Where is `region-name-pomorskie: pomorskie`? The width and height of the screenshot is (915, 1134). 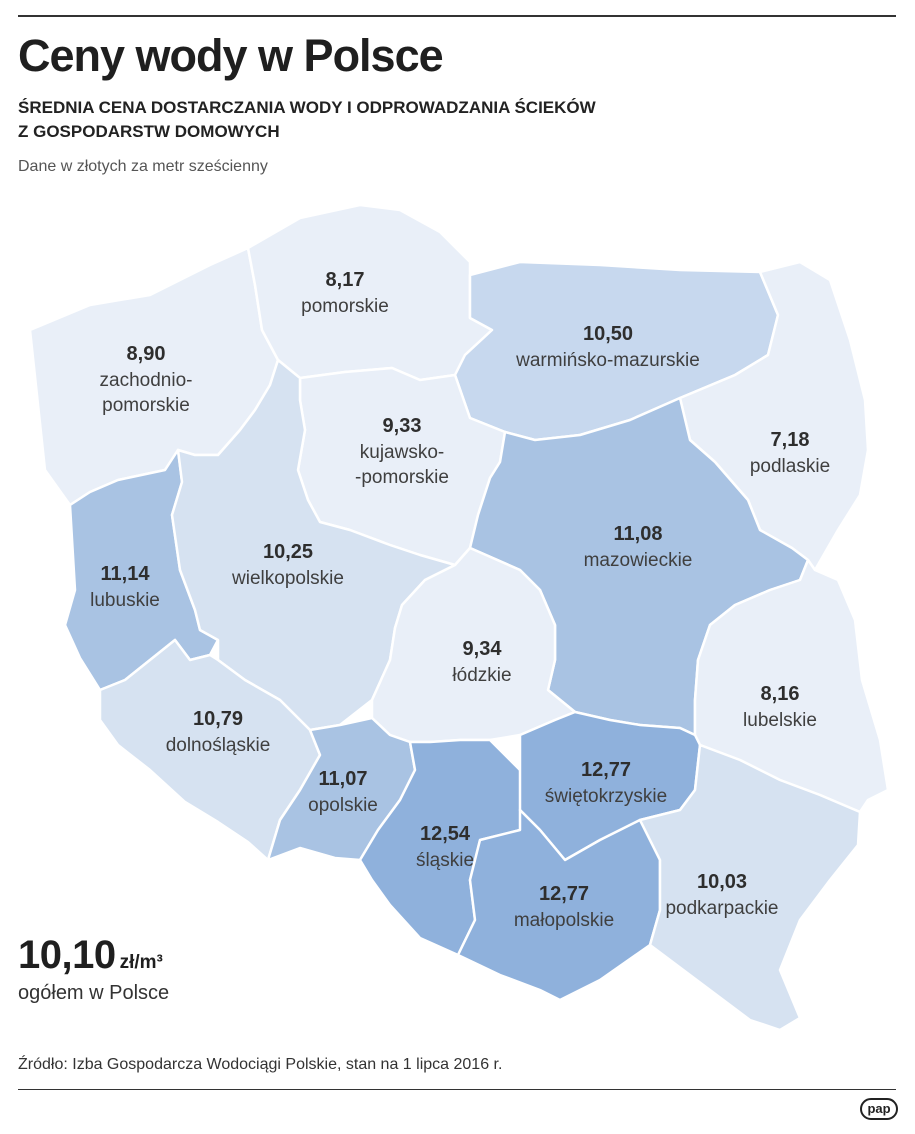 region-name-pomorskie: pomorskie is located at coordinates (345, 306).